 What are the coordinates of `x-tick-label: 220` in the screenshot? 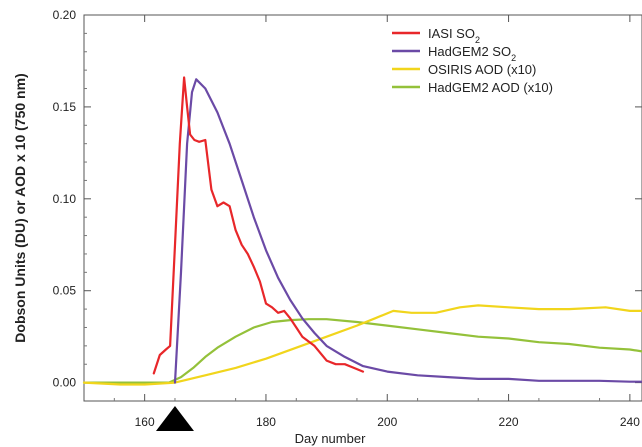 It's located at (509, 422).